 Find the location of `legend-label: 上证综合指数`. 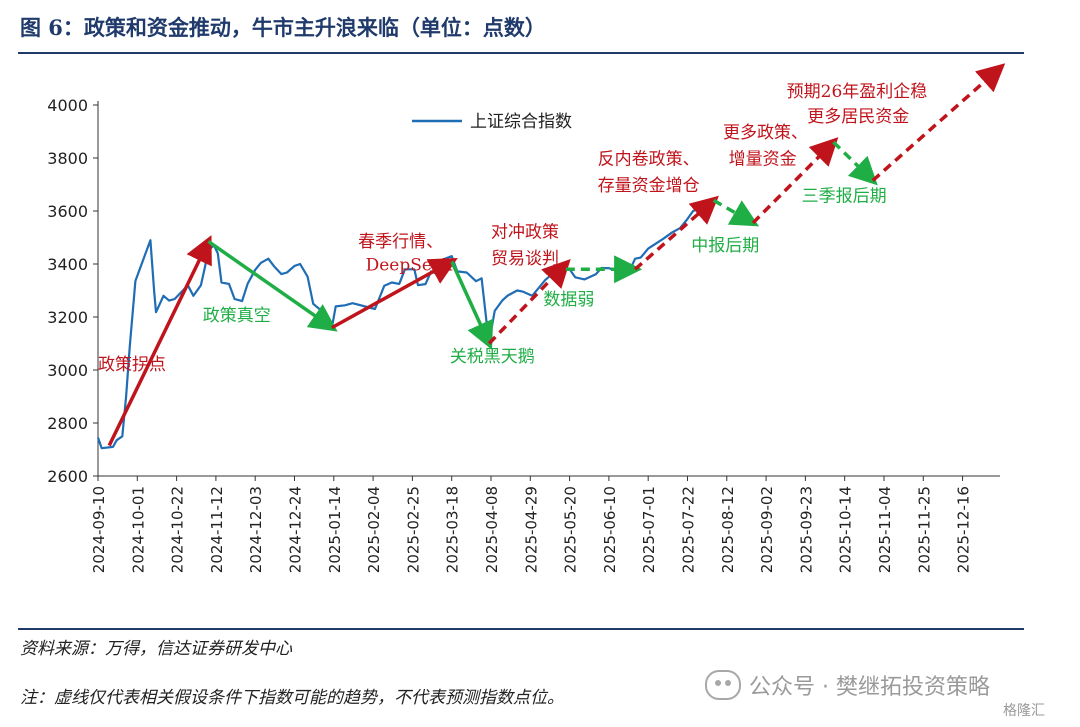

legend-label: 上证综合指数 is located at coordinates (521, 122).